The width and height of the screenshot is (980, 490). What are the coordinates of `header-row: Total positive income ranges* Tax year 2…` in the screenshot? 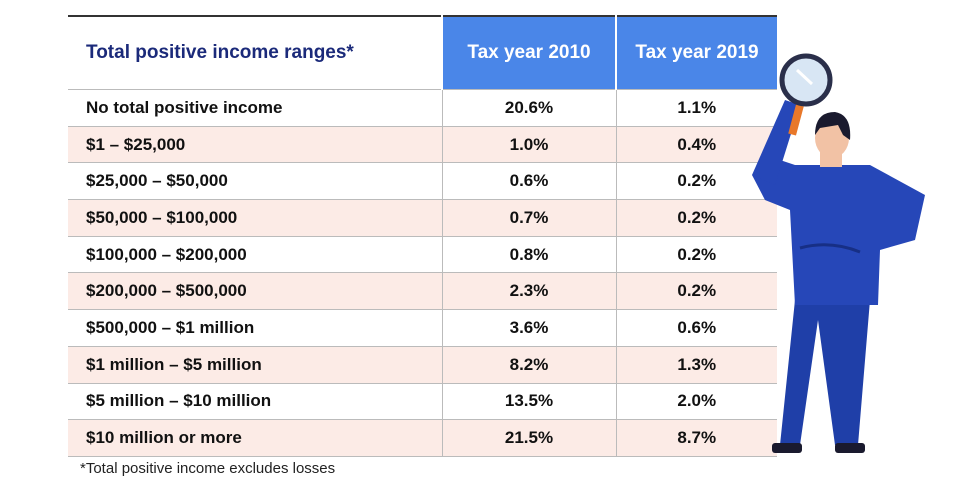 It's located at (422, 53).